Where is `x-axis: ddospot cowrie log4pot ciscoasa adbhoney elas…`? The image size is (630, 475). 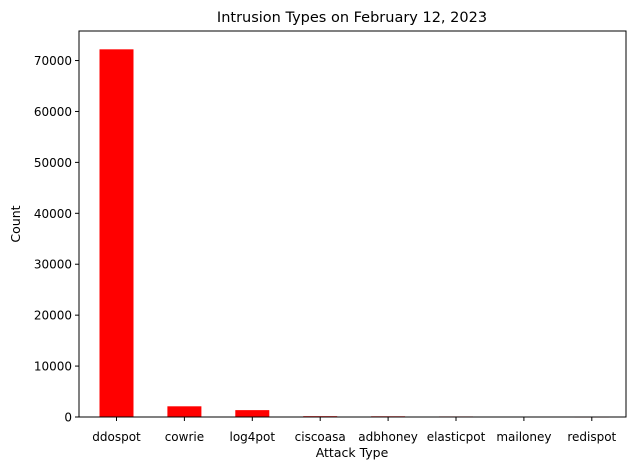 x-axis: ddospot cowrie log4pot ciscoasa adbhoney elas… is located at coordinates (354, 430).